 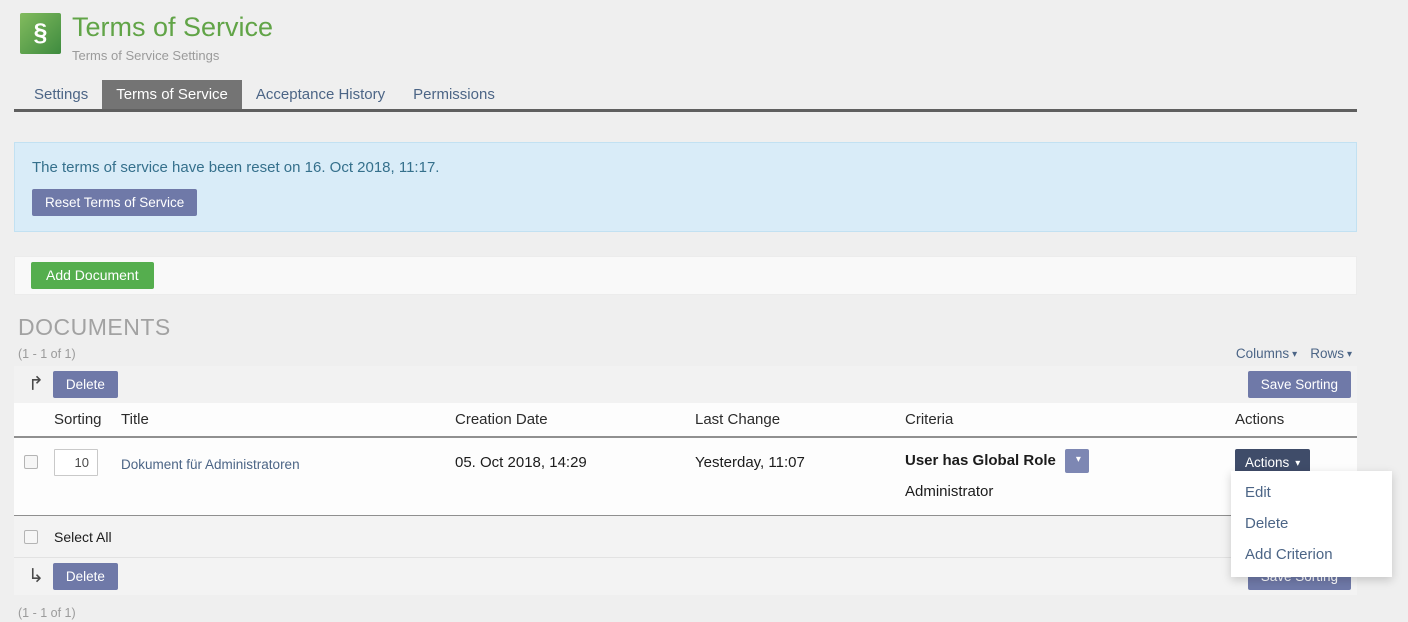 What do you see at coordinates (31, 461) in the screenshot?
I see `row-select-checkbox` at bounding box center [31, 461].